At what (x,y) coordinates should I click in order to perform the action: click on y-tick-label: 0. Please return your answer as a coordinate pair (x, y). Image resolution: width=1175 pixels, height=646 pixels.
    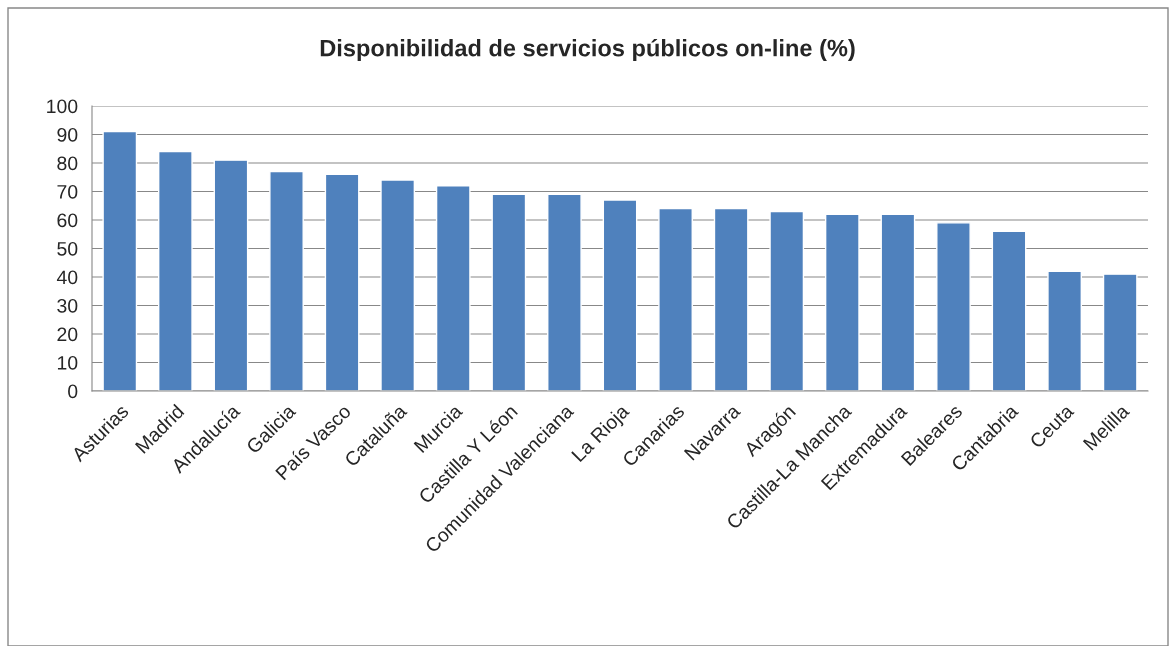
    Looking at the image, I should click on (73, 391).